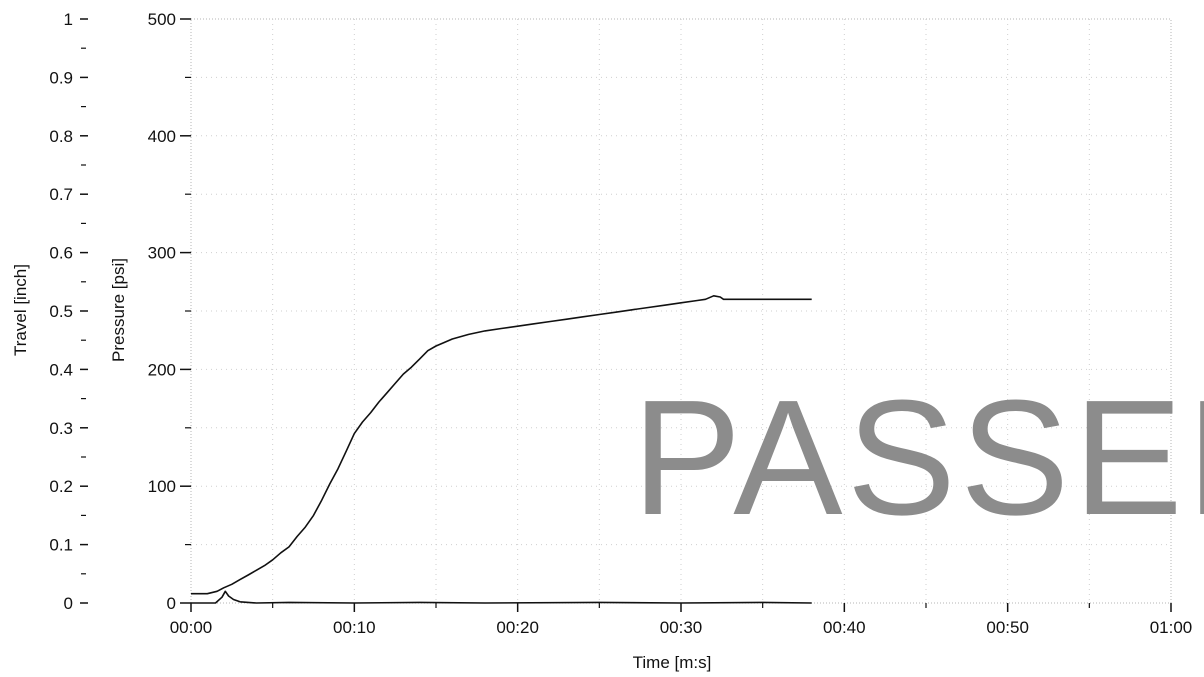 This screenshot has width=1204, height=677. I want to click on x-tick-label: 00:40, so click(844, 627).